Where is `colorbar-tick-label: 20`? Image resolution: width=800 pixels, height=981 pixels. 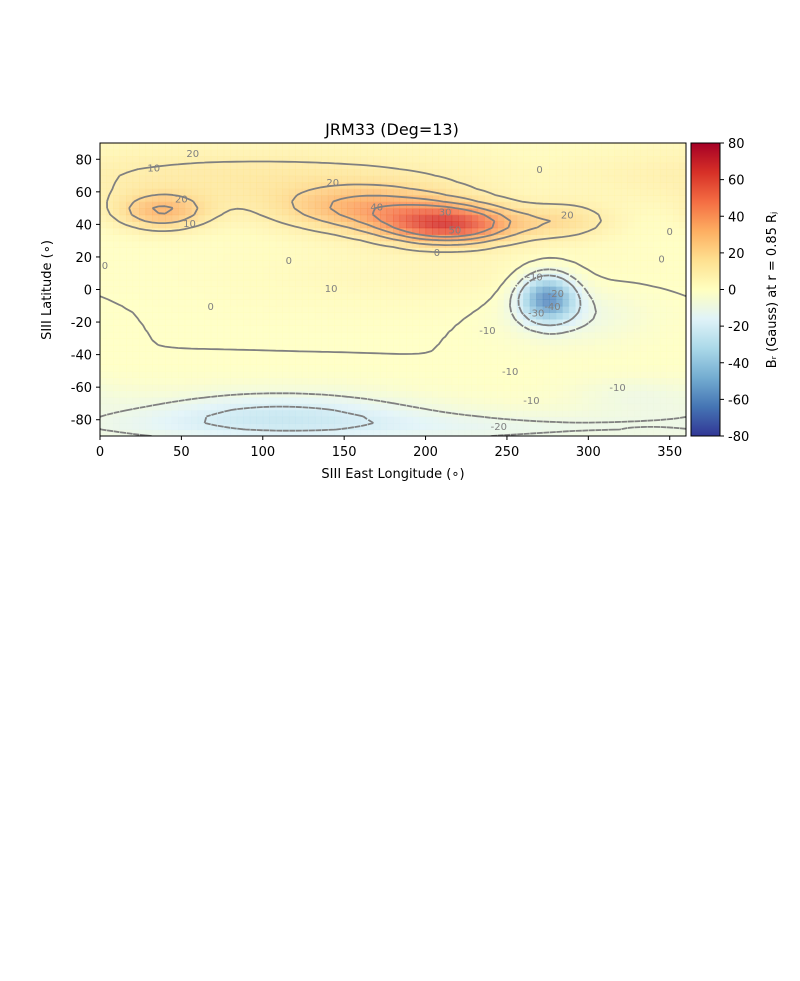 colorbar-tick-label: 20 is located at coordinates (736, 254).